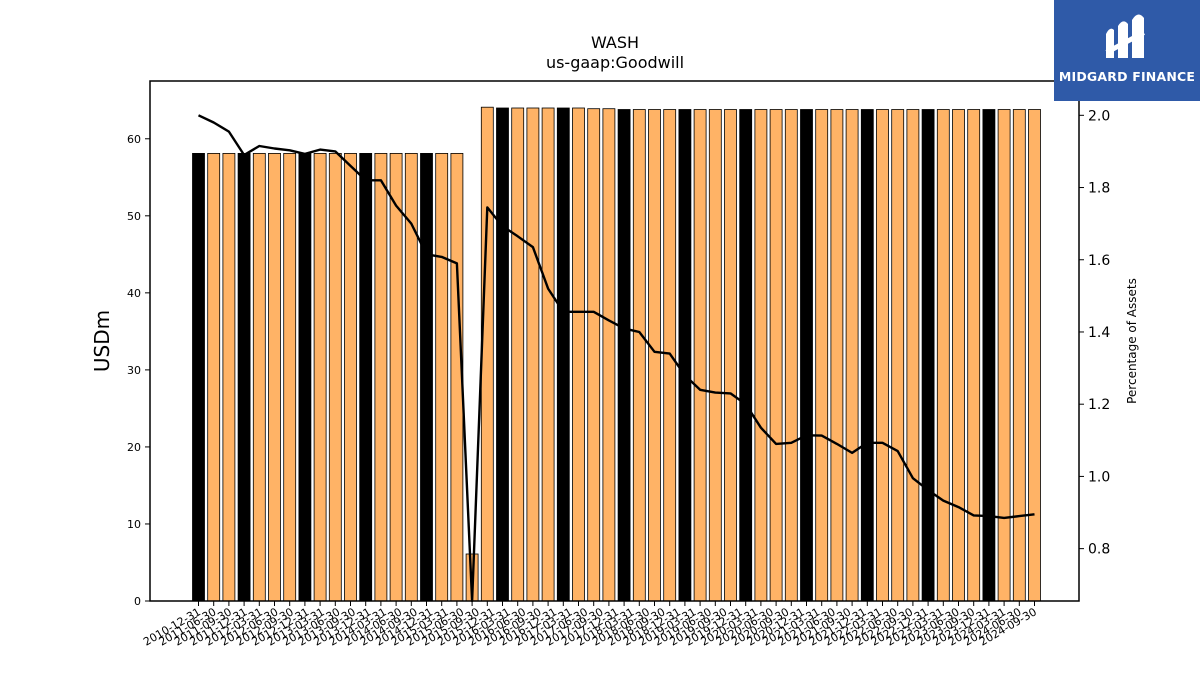  I want to click on chart-subtitle: us-gaap:Goodwill, so click(615, 62).